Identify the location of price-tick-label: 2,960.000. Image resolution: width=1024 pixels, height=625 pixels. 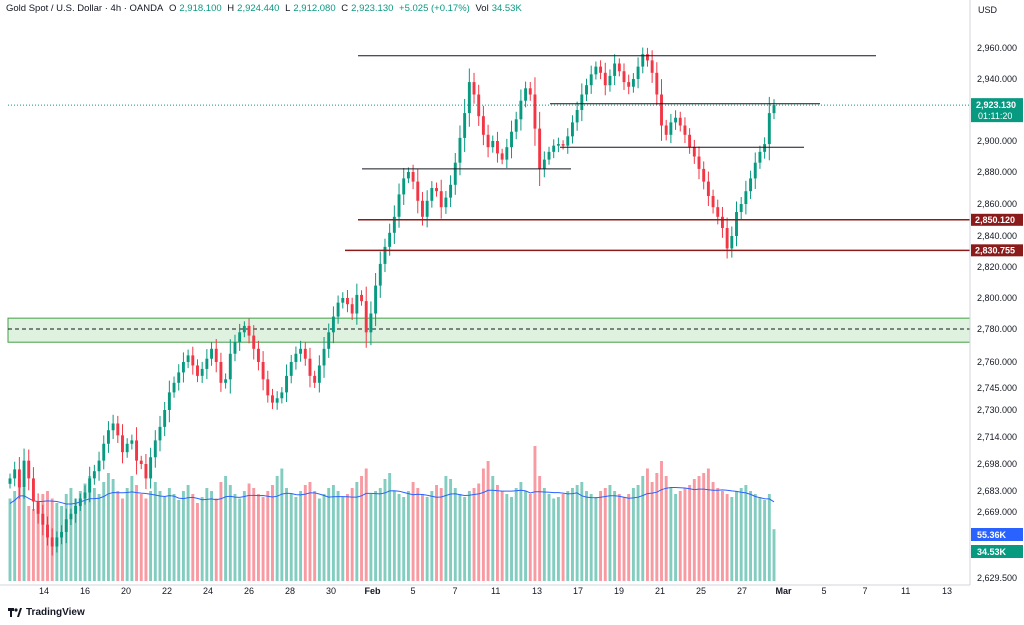
(997, 48).